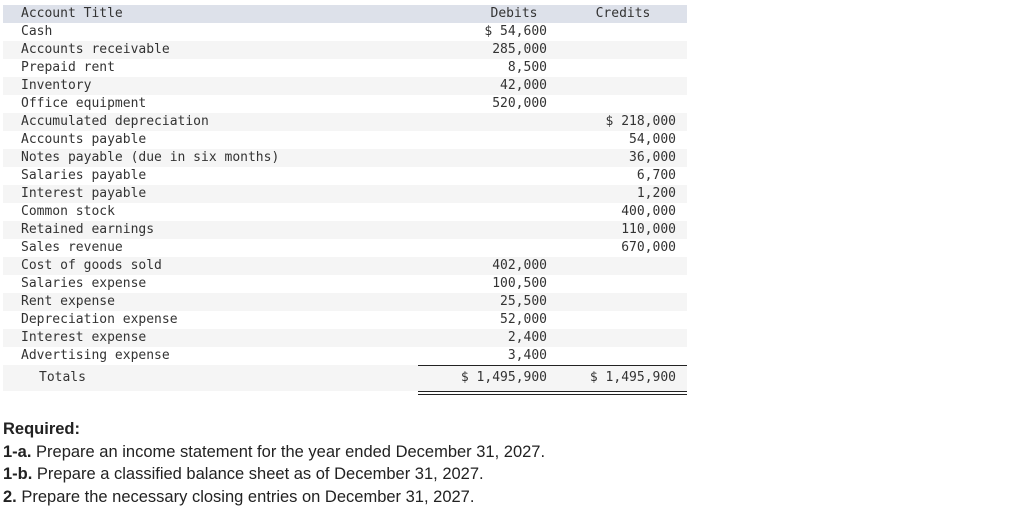  Describe the element at coordinates (523, 319) in the screenshot. I see `debit-value: 52,000` at that location.